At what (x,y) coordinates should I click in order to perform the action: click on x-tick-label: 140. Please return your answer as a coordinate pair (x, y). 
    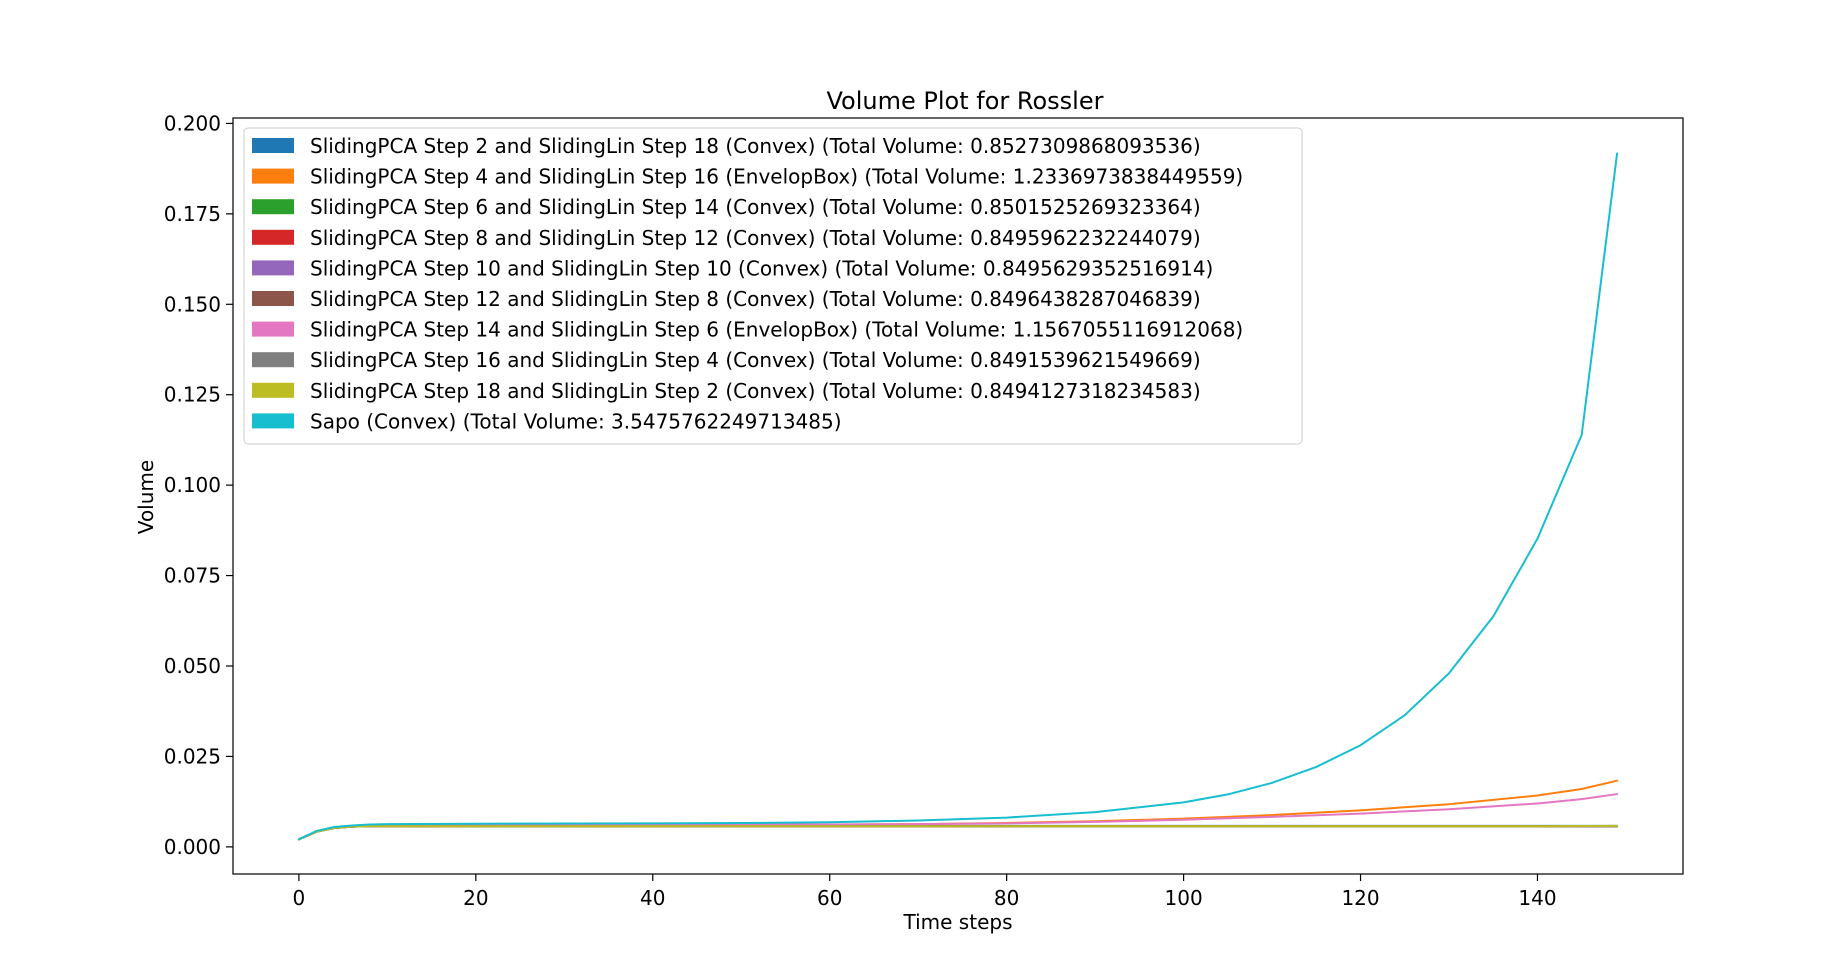
    Looking at the image, I should click on (1537, 898).